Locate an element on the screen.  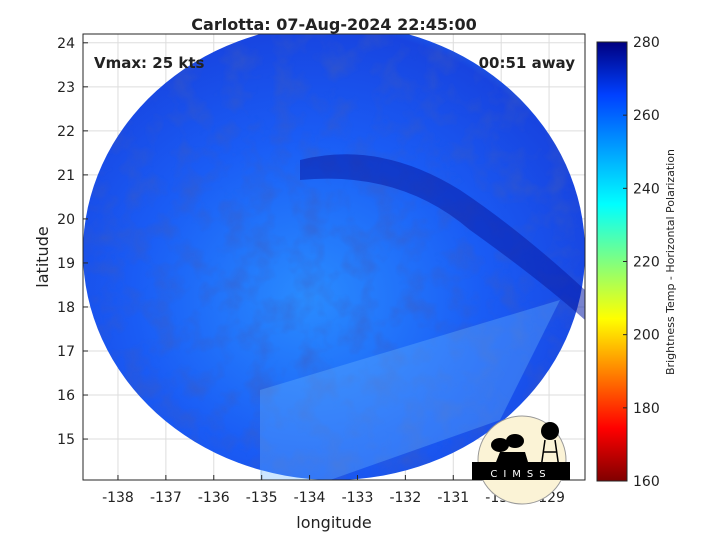
y-tick-label: 19 is located at coordinates (66, 264).